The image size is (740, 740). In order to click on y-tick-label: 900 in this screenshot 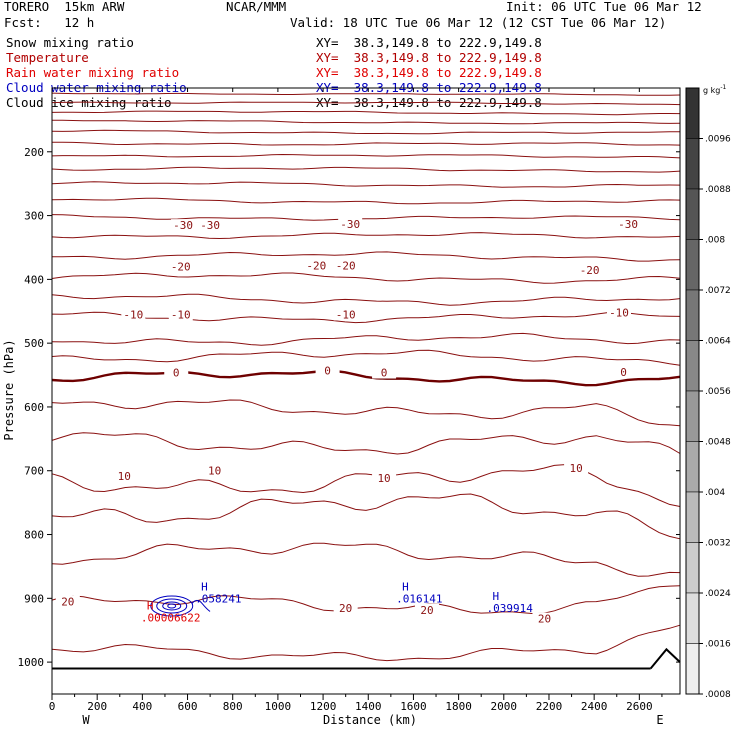, I will do `click(34, 598)`.